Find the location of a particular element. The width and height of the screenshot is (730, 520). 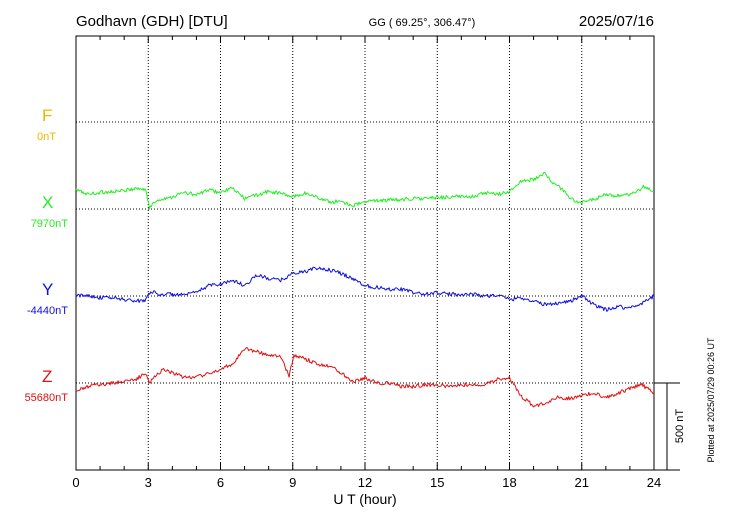

station-title: Godhavn (GDH) [DTU] is located at coordinates (152, 21).